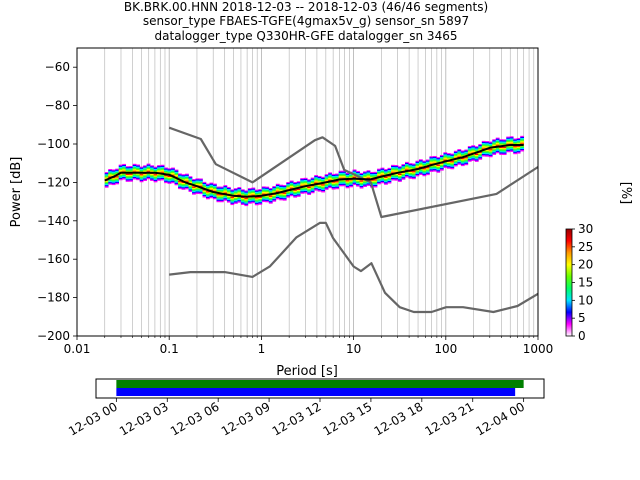 The image size is (640, 480). I want to click on colorbar-scale, so click(569, 282).